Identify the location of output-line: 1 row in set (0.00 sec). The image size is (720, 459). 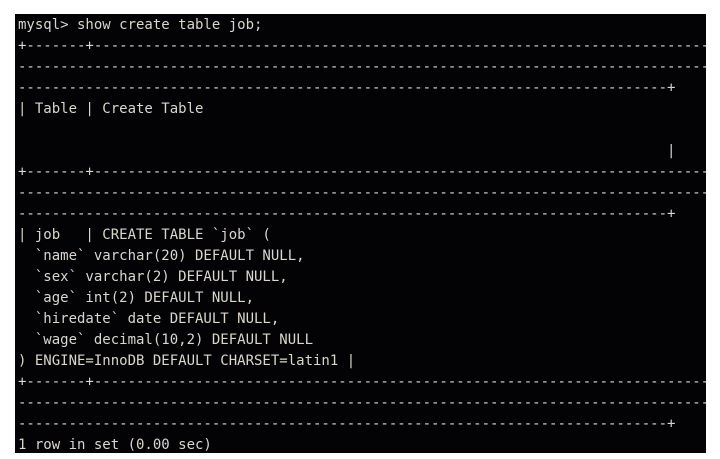
(115, 445).